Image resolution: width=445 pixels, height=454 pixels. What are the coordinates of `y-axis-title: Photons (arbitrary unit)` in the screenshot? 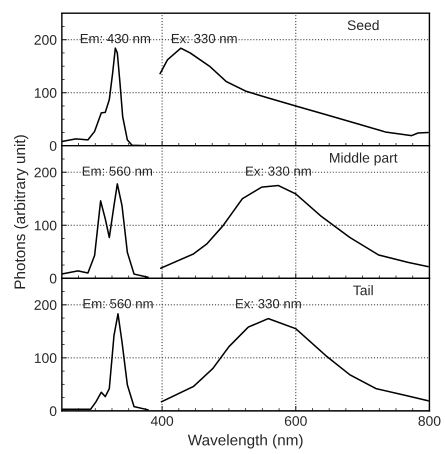 It's located at (21, 211).